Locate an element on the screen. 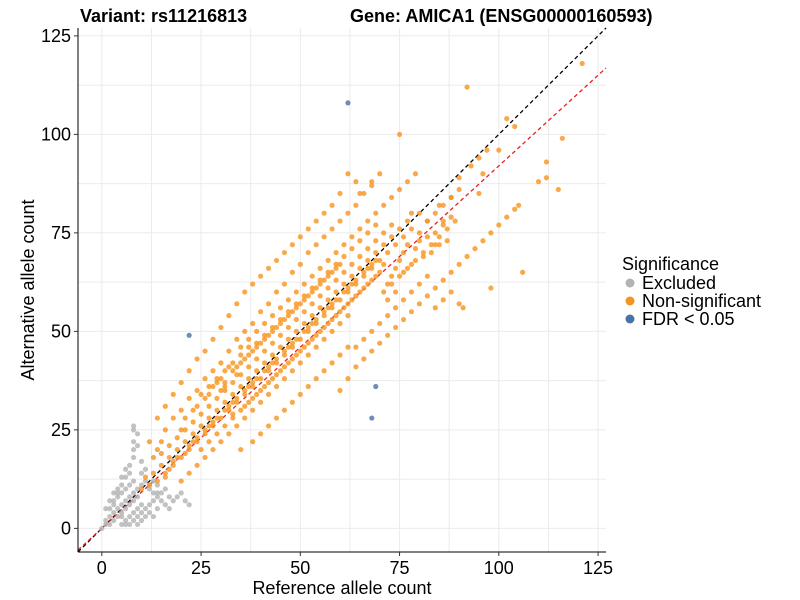  x-tick-label: 75 is located at coordinates (400, 568).